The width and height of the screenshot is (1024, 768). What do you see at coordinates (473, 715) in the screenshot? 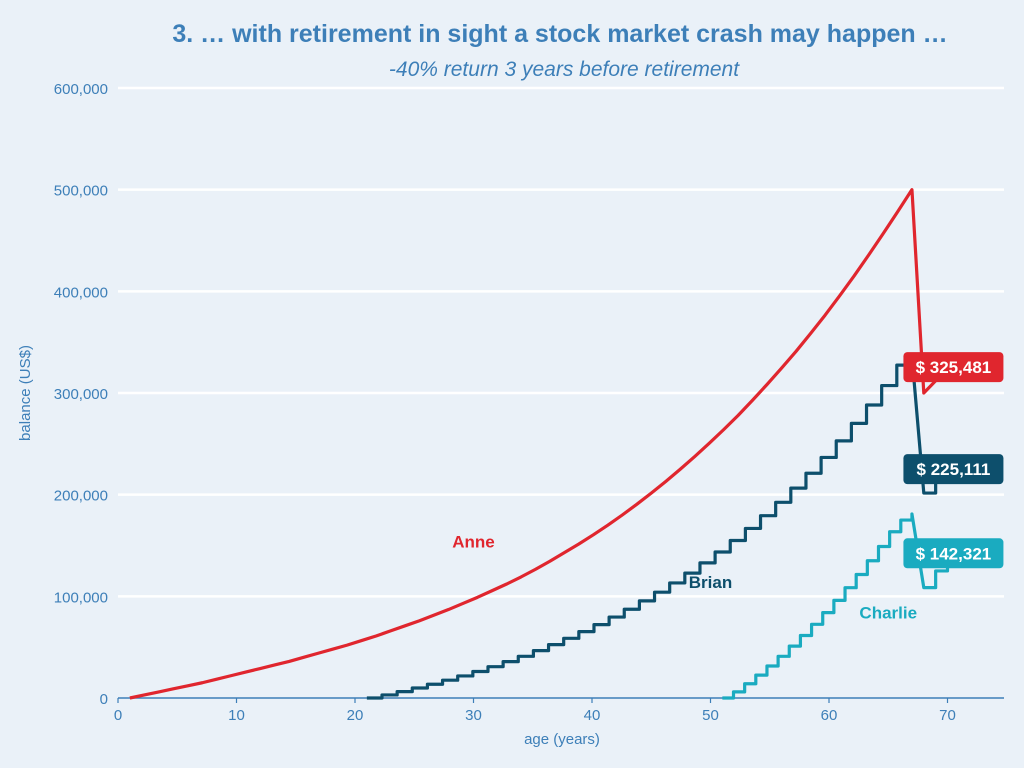
I see `x-tick-label: 30` at bounding box center [473, 715].